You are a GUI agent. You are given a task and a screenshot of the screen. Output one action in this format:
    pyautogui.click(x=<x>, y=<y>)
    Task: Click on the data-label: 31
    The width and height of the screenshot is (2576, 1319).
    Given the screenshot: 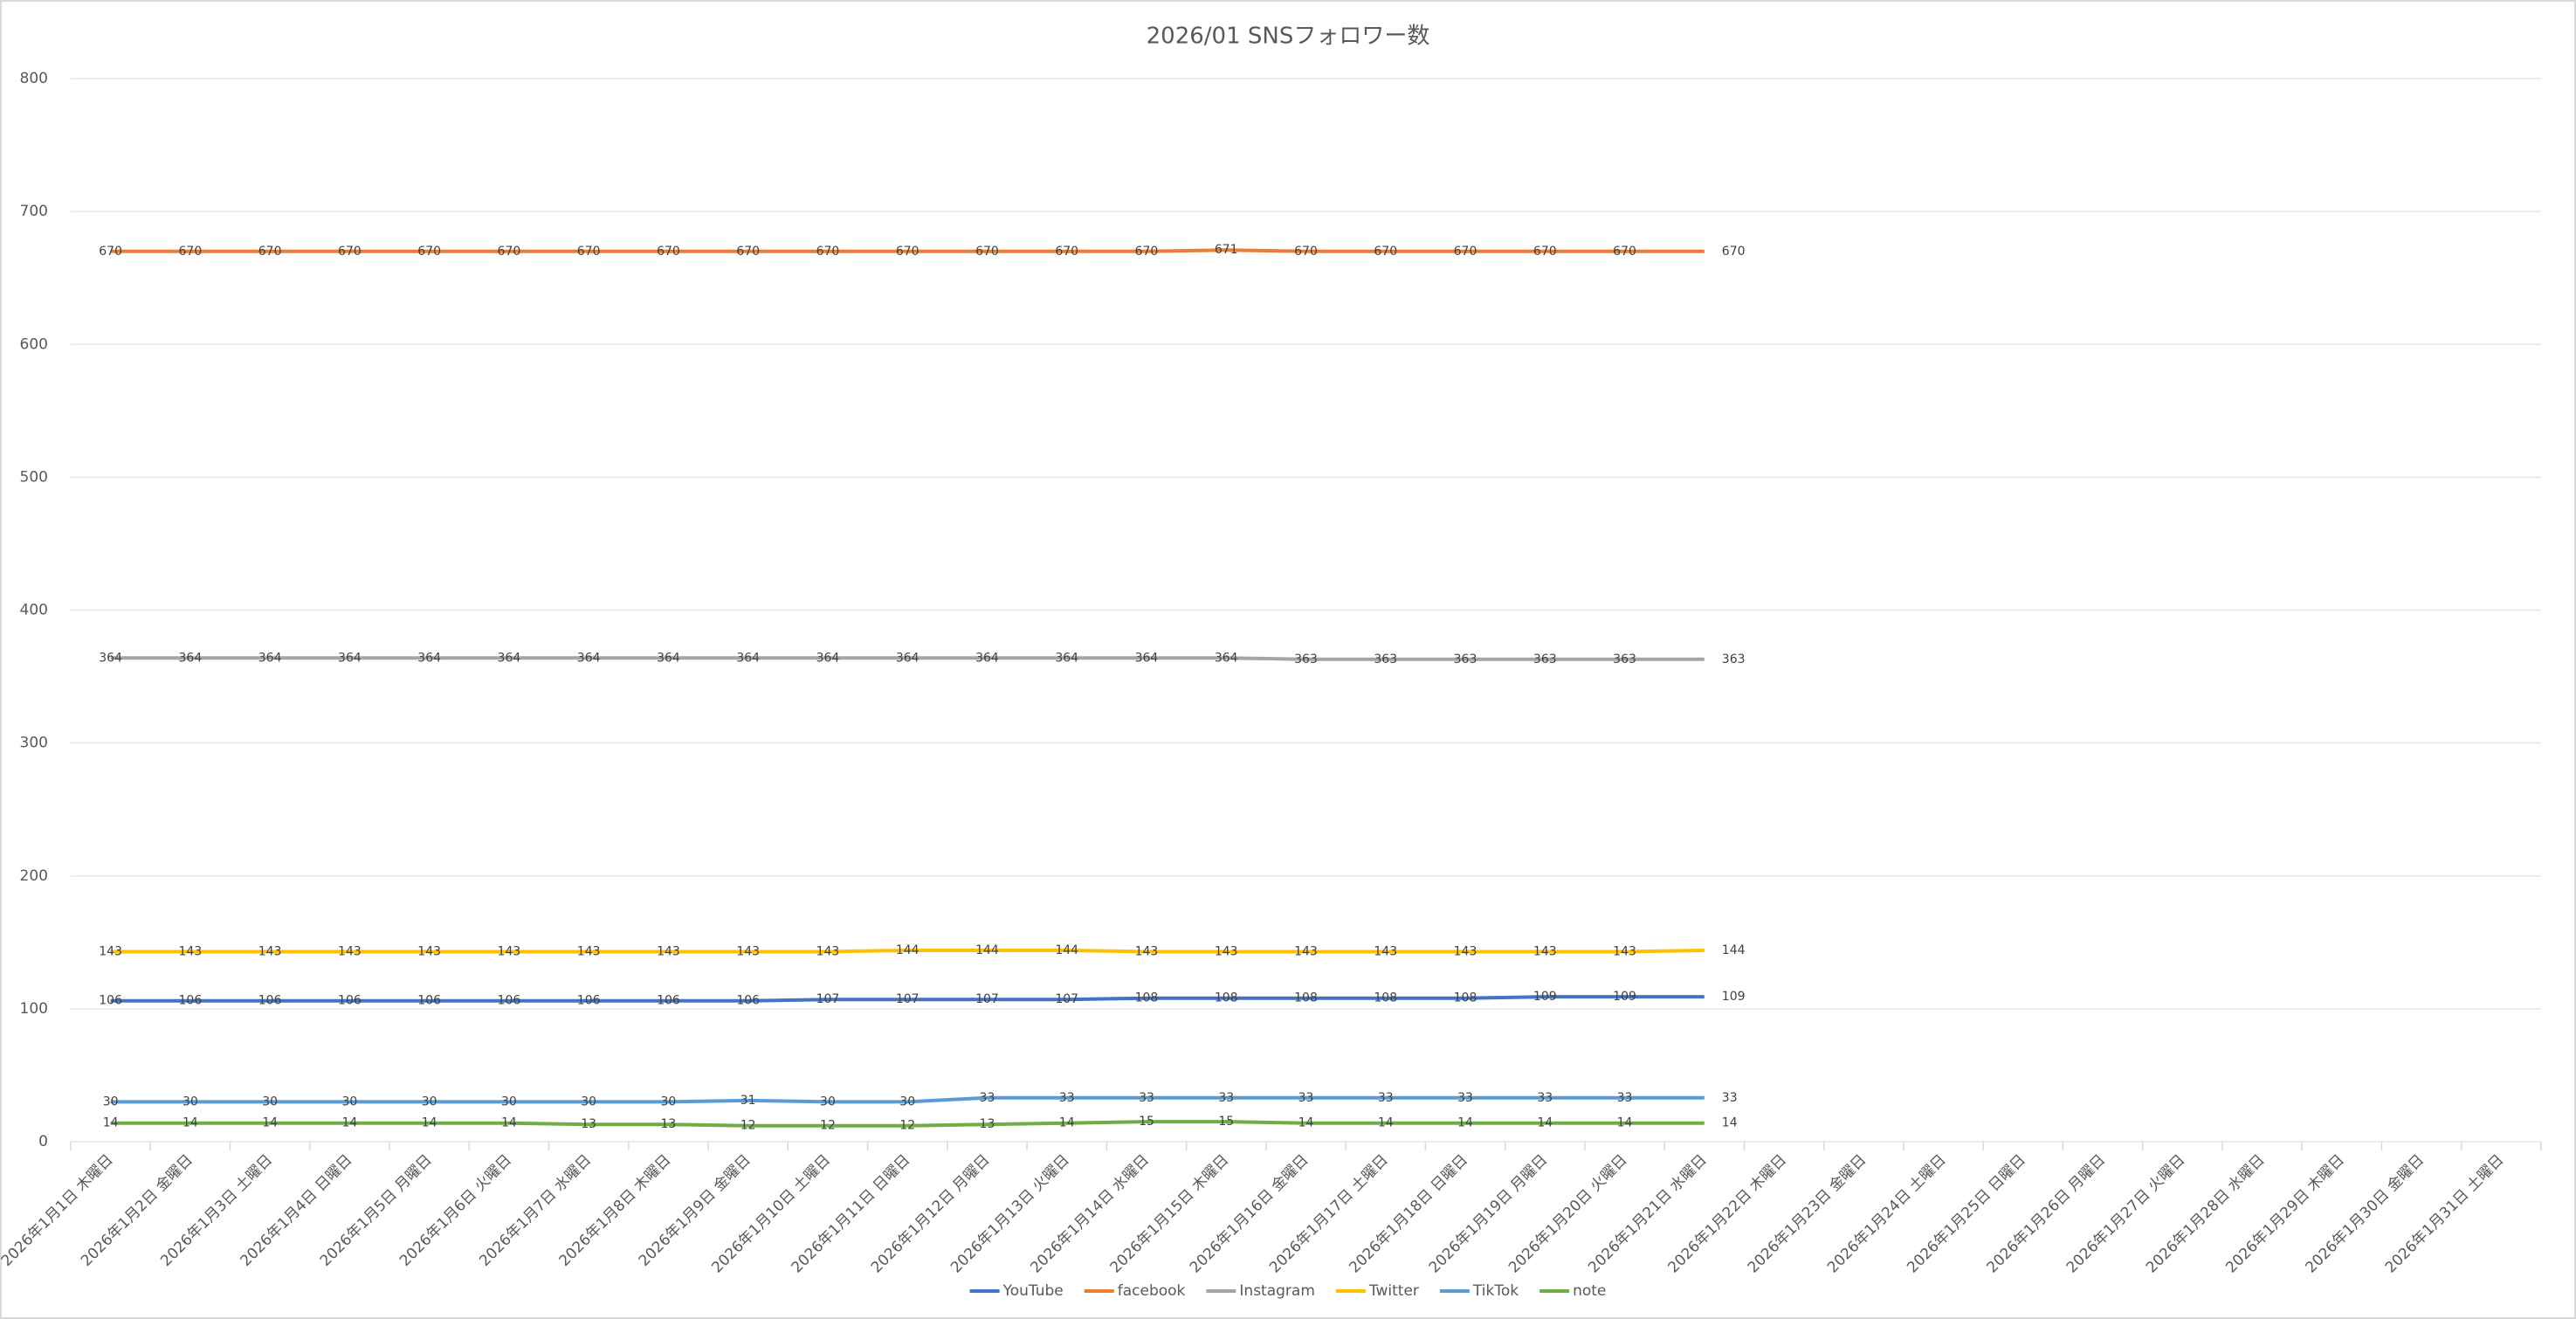 What is the action you would take?
    pyautogui.click(x=748, y=1101)
    